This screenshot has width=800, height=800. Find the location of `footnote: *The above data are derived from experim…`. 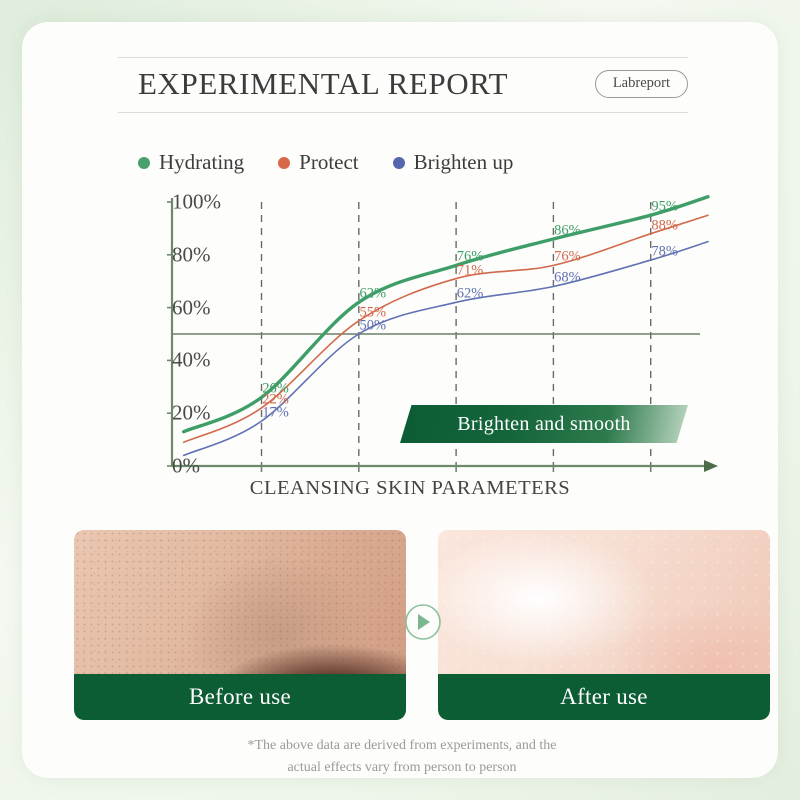

footnote: *The above data are derived from experim… is located at coordinates (402, 756).